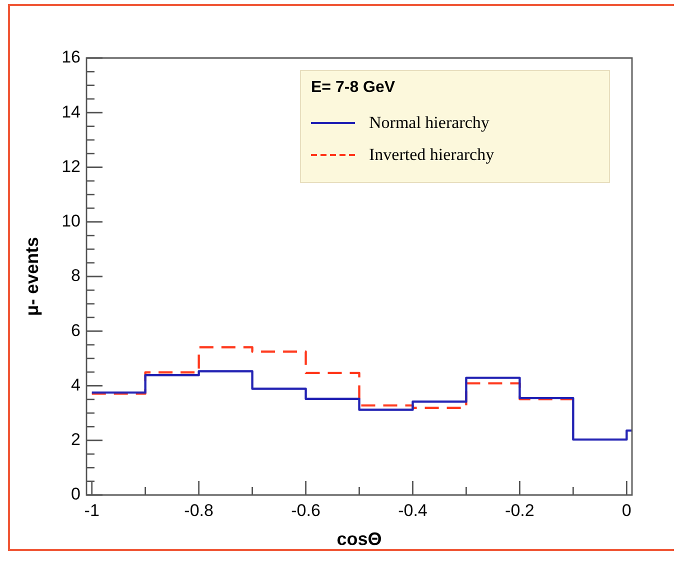  Describe the element at coordinates (71, 221) in the screenshot. I see `y-tick-label: 10` at that location.